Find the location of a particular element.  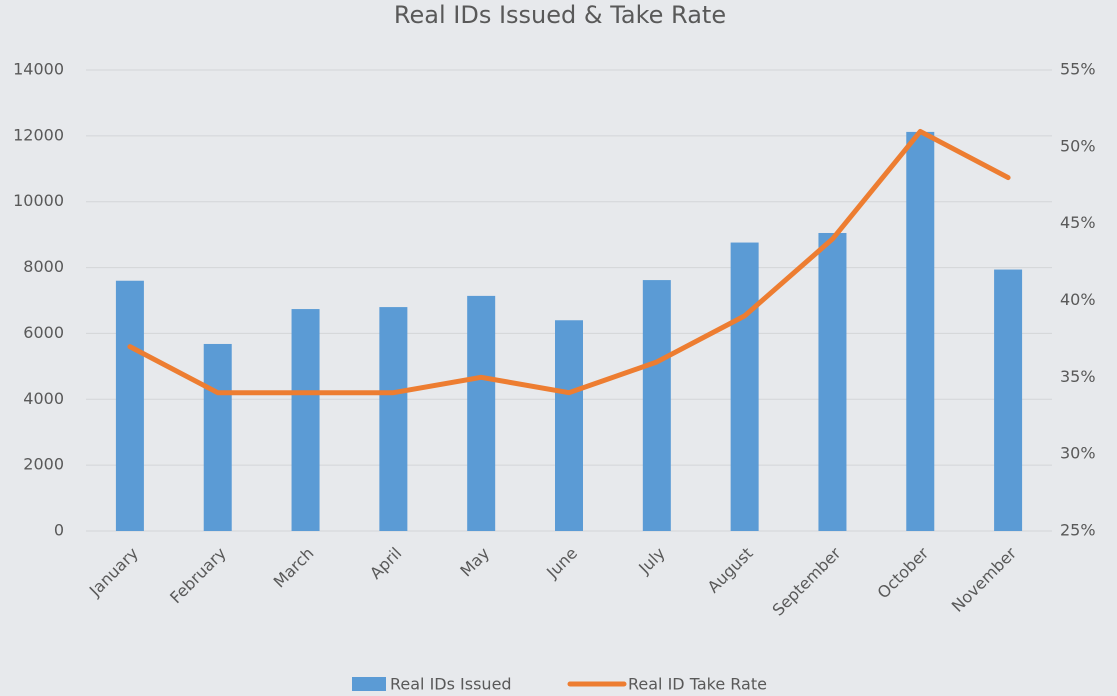

y-tick-label: 12000 is located at coordinates (38, 134).